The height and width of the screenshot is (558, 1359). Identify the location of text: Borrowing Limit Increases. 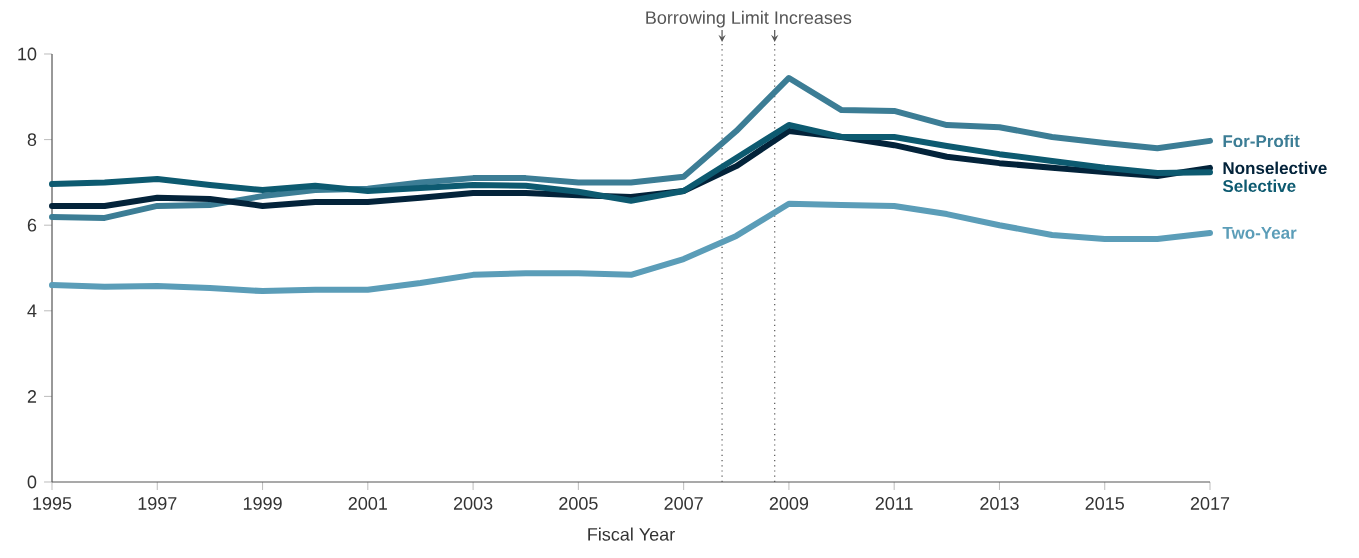
(749, 19).